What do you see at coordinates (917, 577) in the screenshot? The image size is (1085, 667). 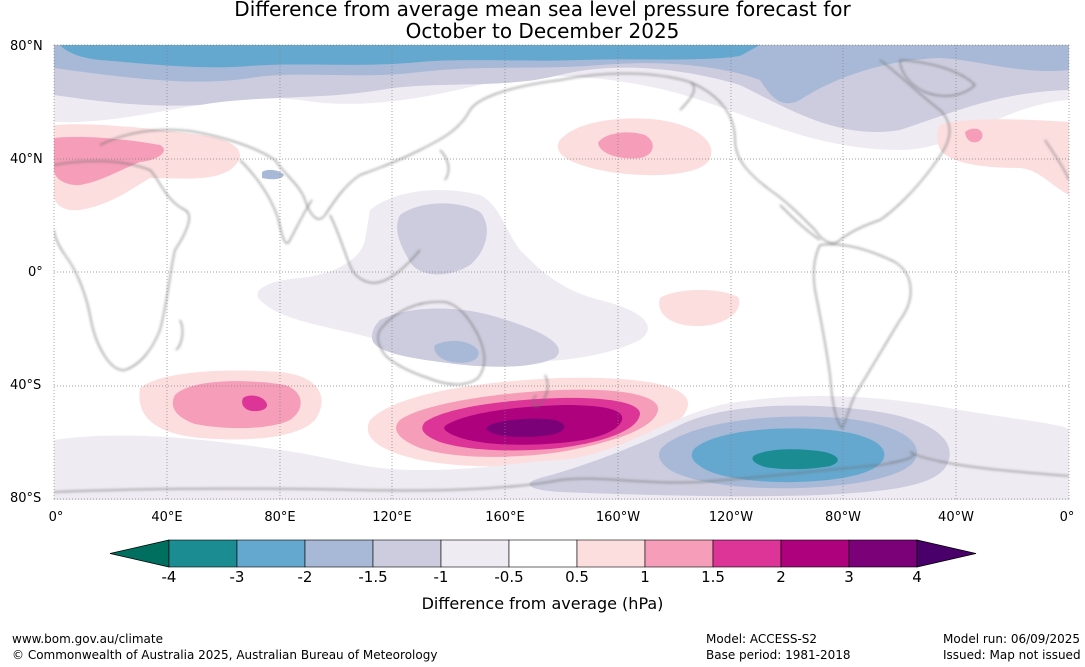 I see `colorbar-label: 4` at bounding box center [917, 577].